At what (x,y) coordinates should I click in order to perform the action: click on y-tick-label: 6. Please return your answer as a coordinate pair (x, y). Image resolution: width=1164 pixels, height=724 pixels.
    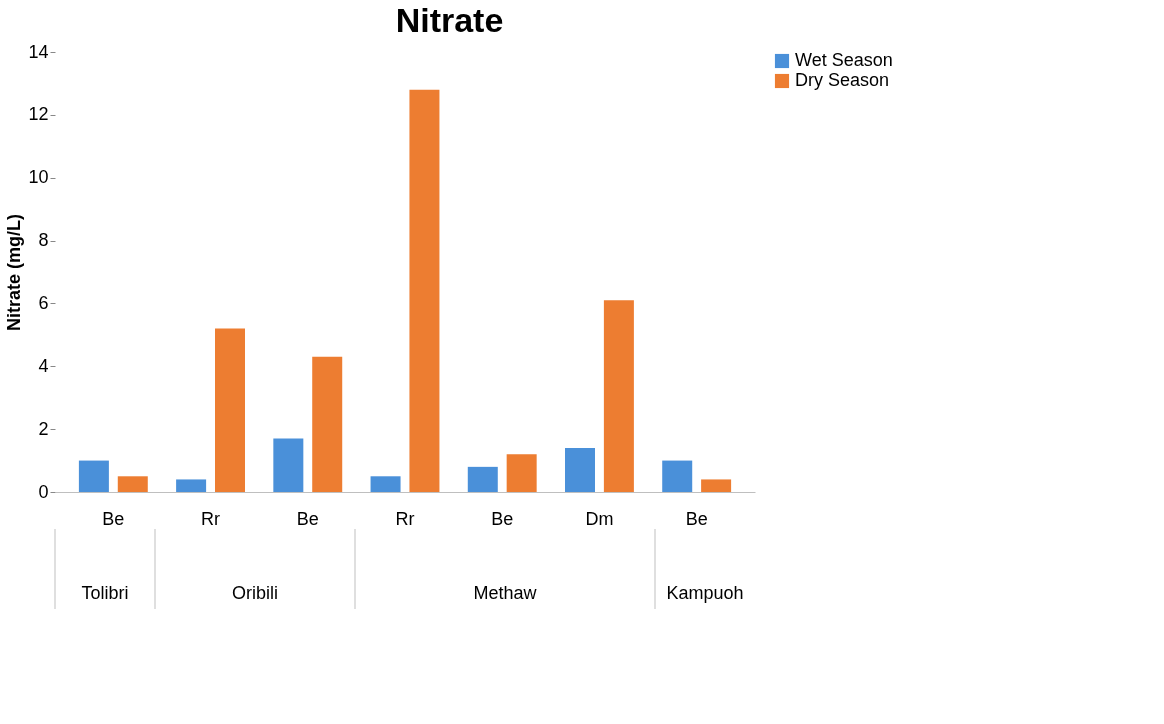
    Looking at the image, I should click on (43, 302).